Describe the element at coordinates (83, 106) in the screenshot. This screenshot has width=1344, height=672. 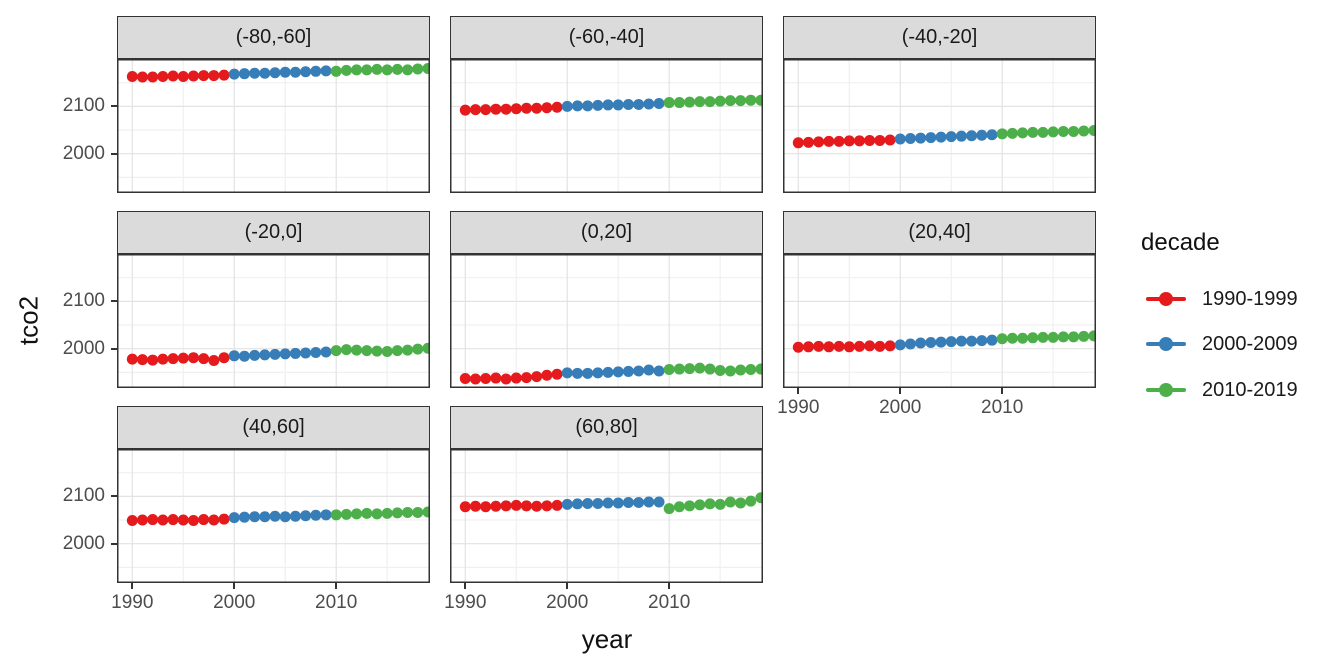
I see `y-tick-label: 2100` at that location.